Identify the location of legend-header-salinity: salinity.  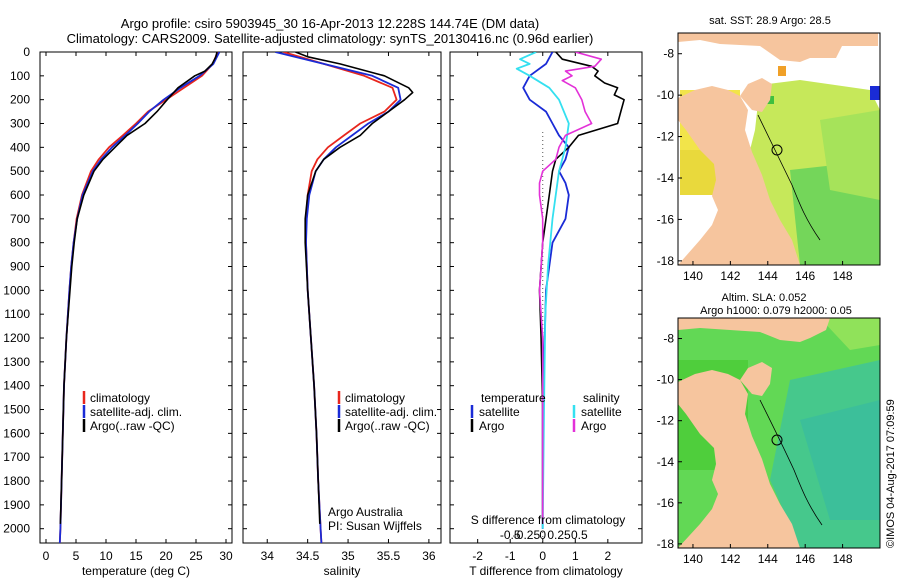
(601, 398).